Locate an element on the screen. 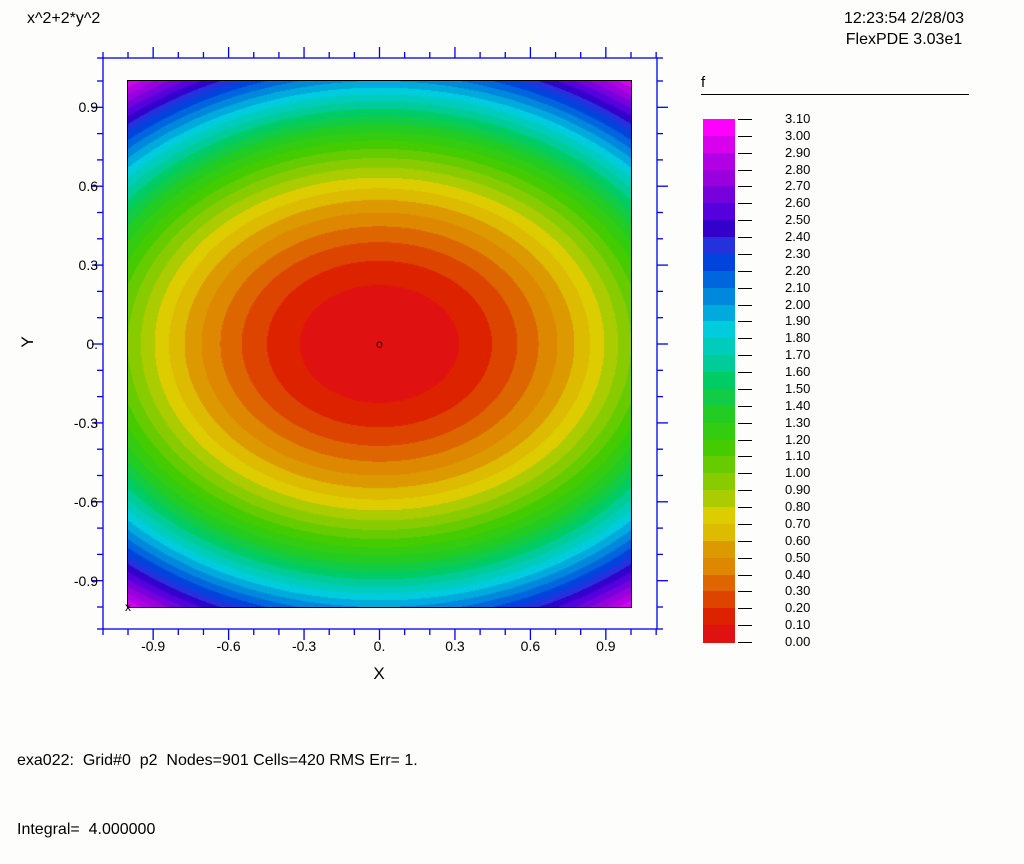 This screenshot has height=864, width=1024. legend-tick-label: 1.90 is located at coordinates (798, 321).